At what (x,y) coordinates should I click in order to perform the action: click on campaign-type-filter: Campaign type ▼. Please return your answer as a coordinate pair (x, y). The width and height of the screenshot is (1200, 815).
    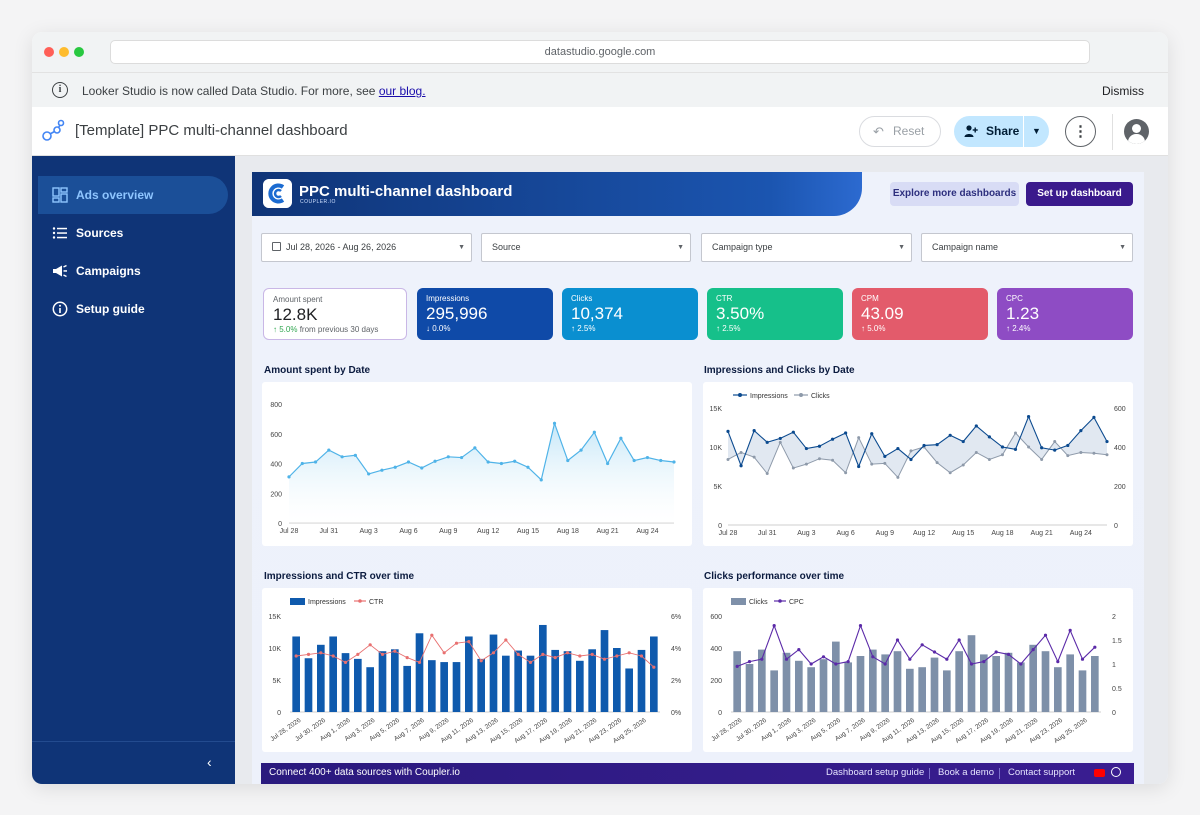
    Looking at the image, I should click on (806, 247).